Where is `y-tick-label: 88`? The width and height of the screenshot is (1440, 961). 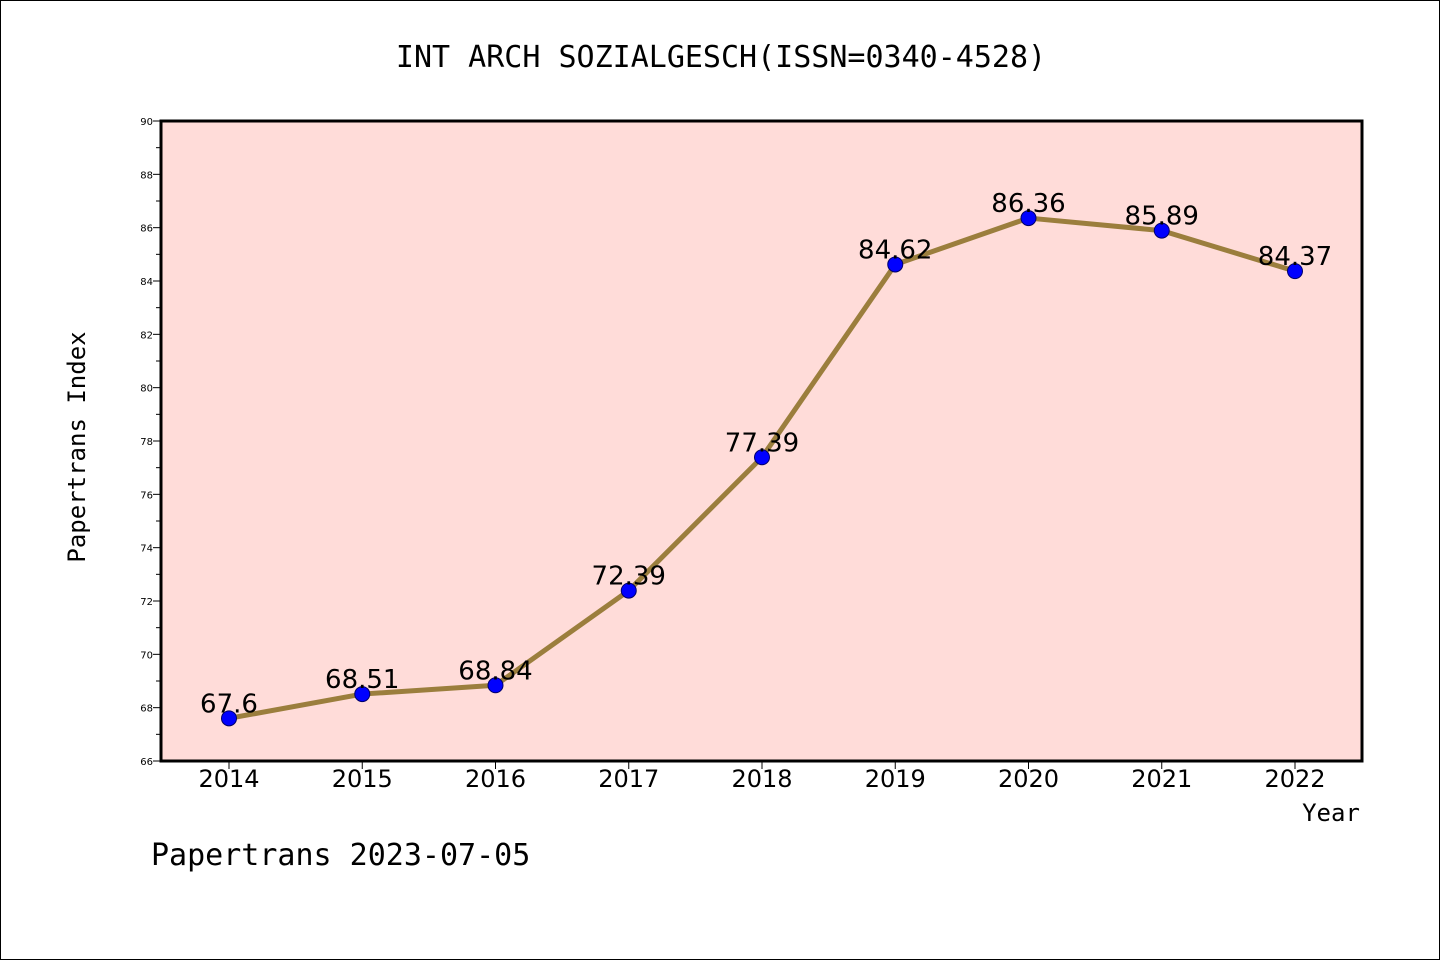 y-tick-label: 88 is located at coordinates (146, 175).